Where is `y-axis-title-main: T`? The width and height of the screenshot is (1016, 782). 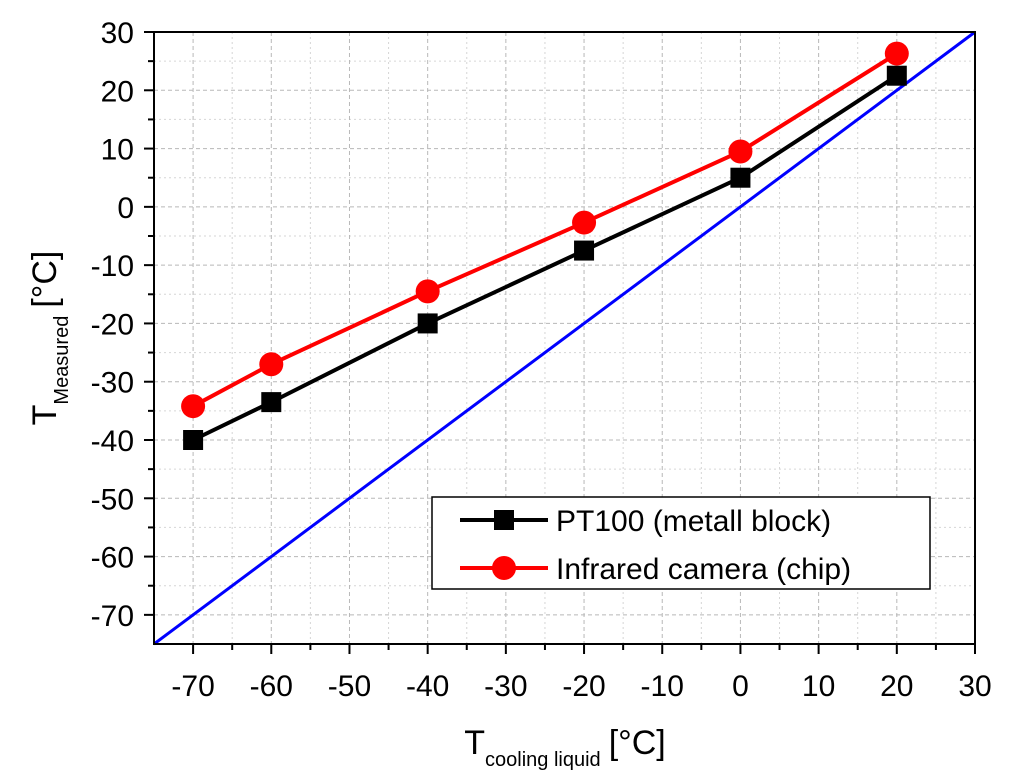
y-axis-title-main: T is located at coordinates (45, 415).